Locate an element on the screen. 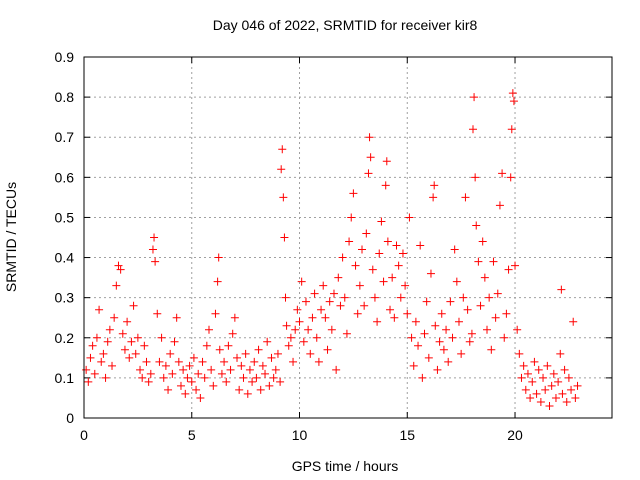  y-tick-label: 0.1 is located at coordinates (65, 378).